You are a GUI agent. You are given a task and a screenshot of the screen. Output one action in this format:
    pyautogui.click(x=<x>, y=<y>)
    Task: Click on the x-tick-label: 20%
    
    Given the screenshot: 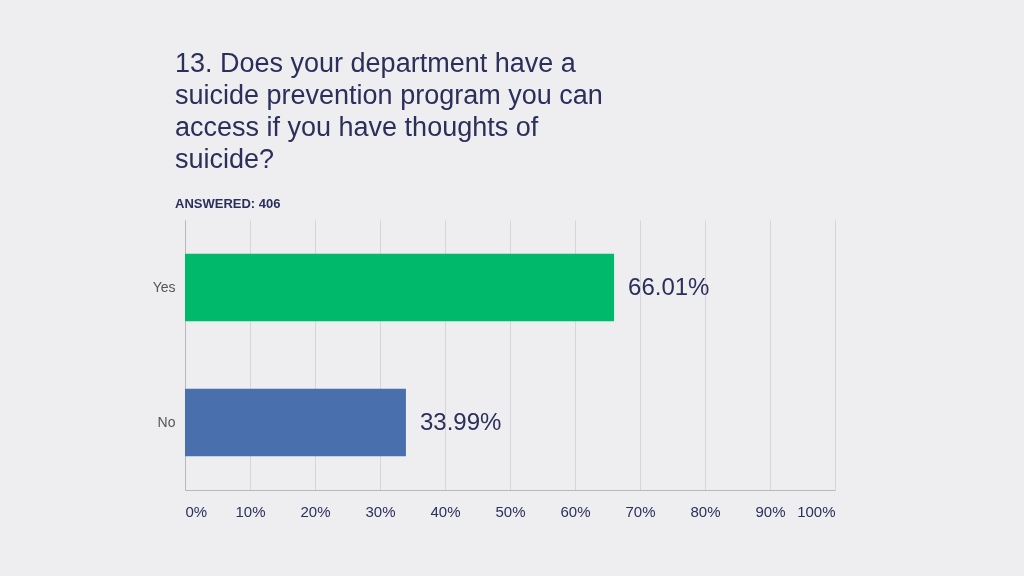 What is the action you would take?
    pyautogui.click(x=315, y=511)
    